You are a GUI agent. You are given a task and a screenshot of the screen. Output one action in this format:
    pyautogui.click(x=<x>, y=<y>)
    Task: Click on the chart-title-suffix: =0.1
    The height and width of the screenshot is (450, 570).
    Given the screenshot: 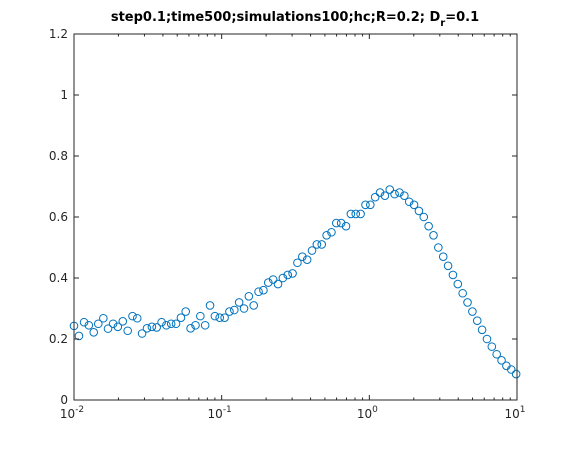 What is the action you would take?
    pyautogui.click(x=462, y=17)
    